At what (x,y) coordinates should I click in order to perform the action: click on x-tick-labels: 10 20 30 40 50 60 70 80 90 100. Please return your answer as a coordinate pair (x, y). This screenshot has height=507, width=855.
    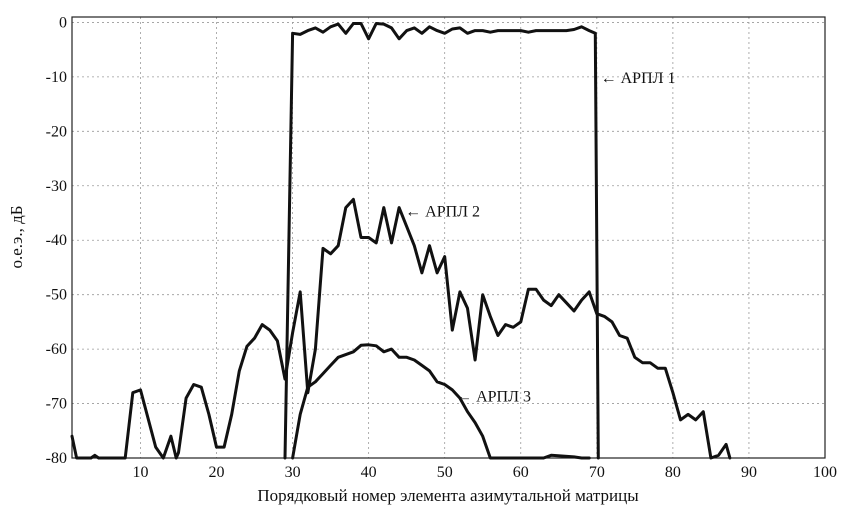
    Looking at the image, I should click on (484, 472).